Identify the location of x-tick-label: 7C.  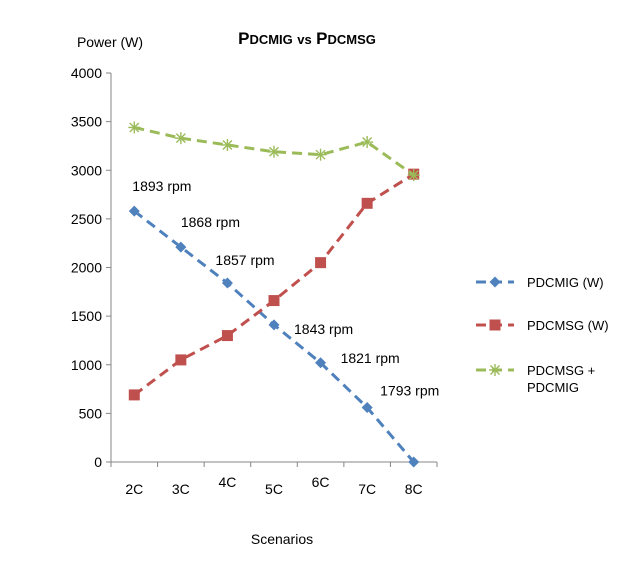
(367, 489).